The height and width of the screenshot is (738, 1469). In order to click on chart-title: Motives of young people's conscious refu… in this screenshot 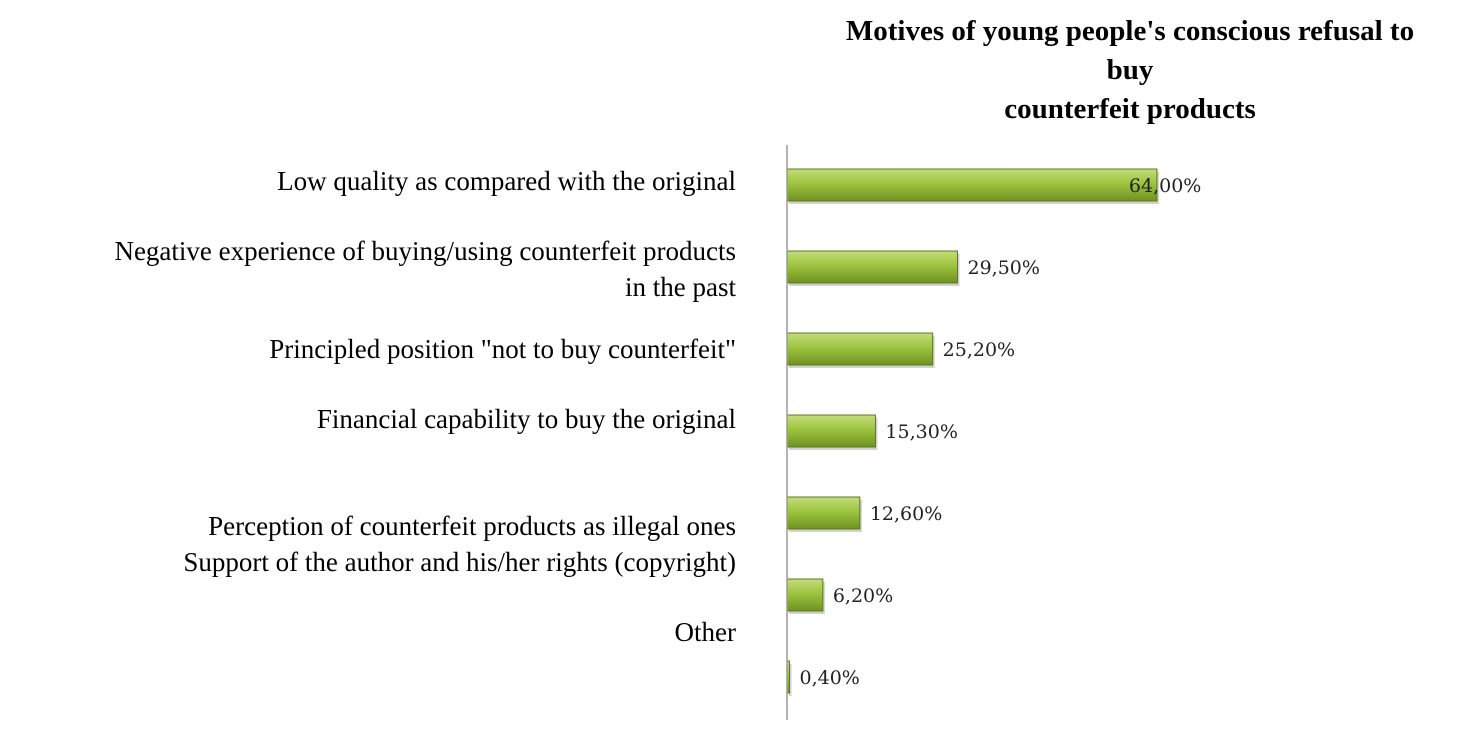, I will do `click(1129, 70)`.